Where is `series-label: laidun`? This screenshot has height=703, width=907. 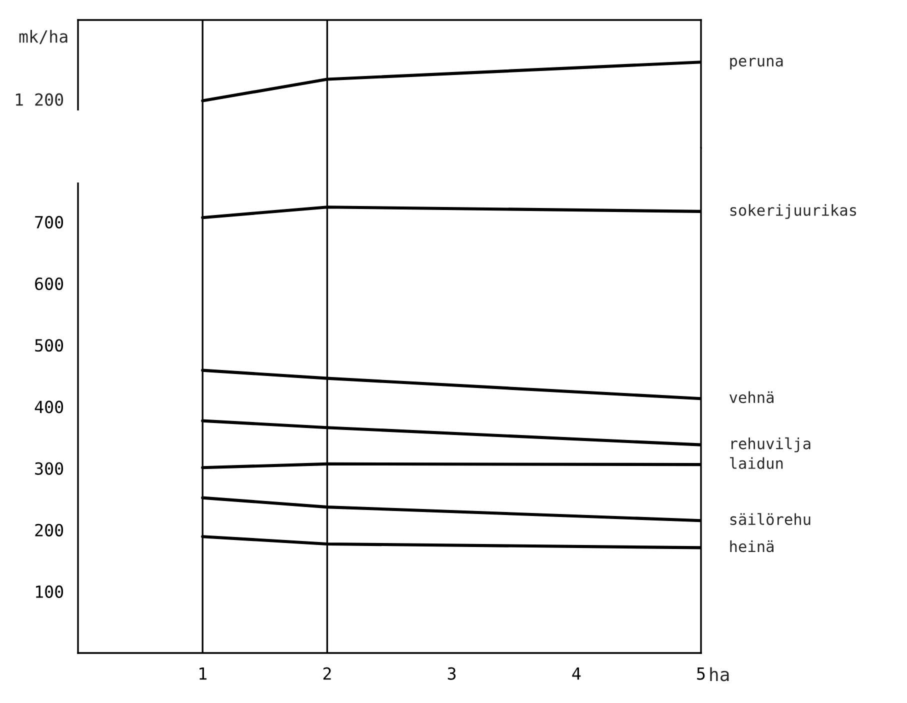 series-label: laidun is located at coordinates (756, 463).